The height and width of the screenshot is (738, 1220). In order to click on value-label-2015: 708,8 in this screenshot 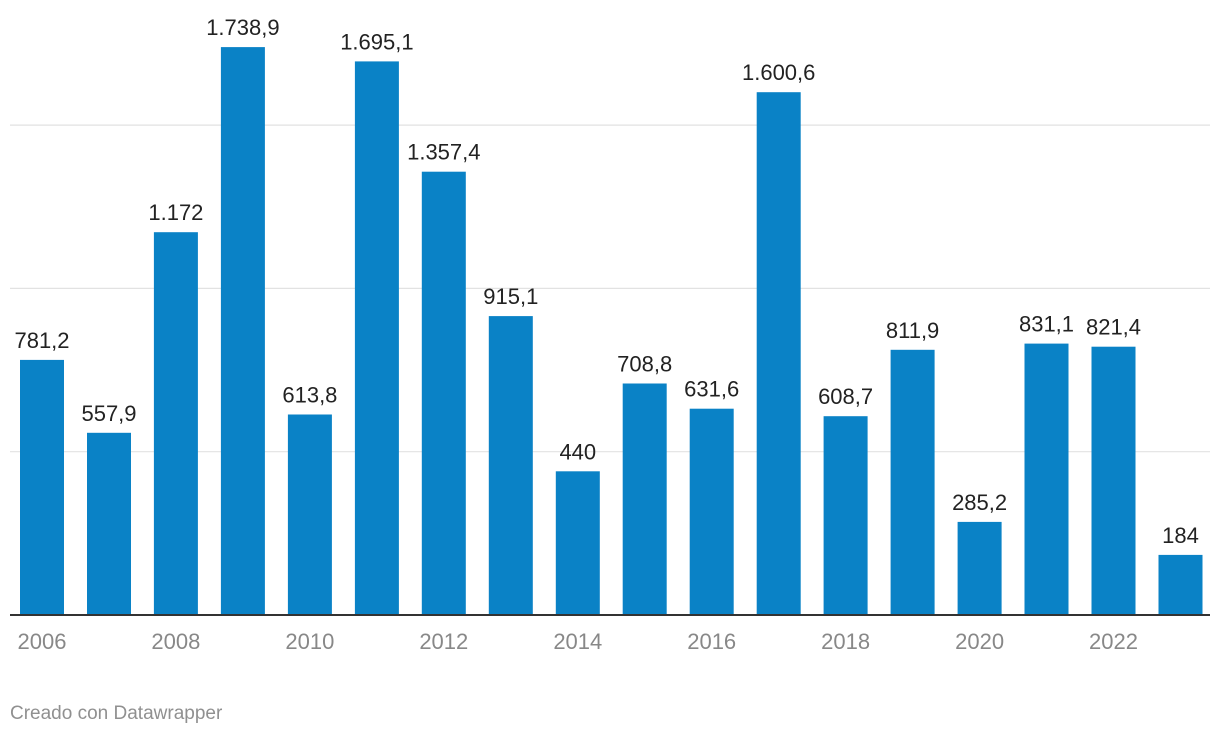, I will do `click(644, 364)`.